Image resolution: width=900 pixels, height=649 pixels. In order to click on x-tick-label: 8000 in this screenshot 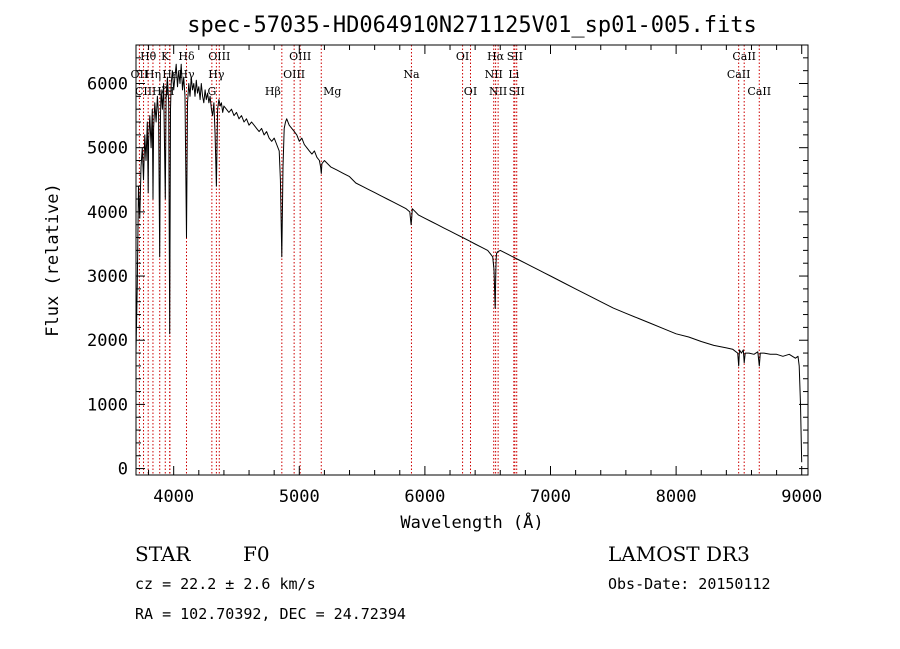, I will do `click(676, 497)`.